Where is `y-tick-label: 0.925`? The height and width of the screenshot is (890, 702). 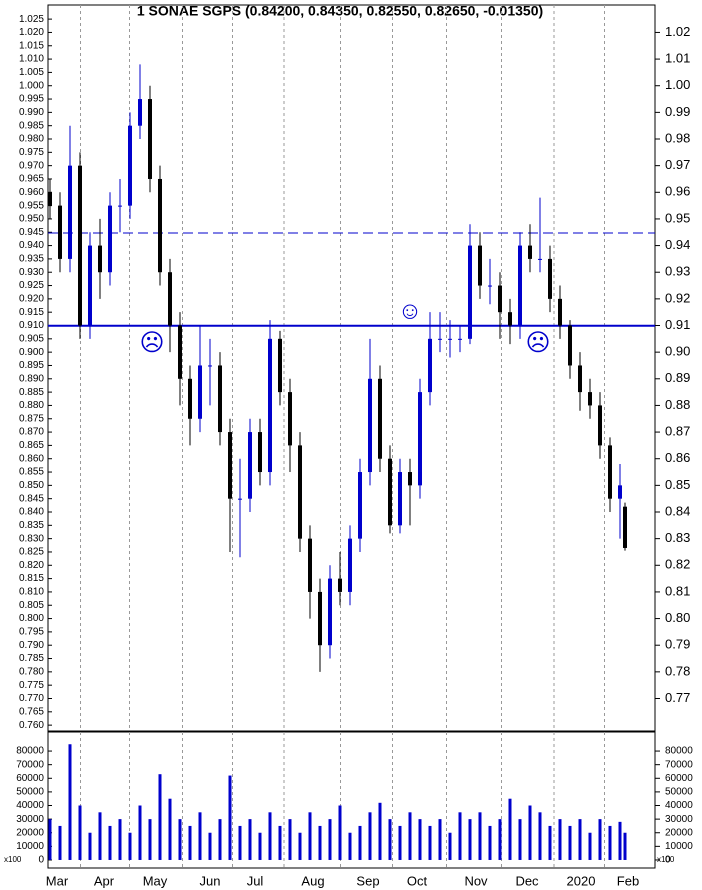
y-tick-label: 0.925 is located at coordinates (31, 285).